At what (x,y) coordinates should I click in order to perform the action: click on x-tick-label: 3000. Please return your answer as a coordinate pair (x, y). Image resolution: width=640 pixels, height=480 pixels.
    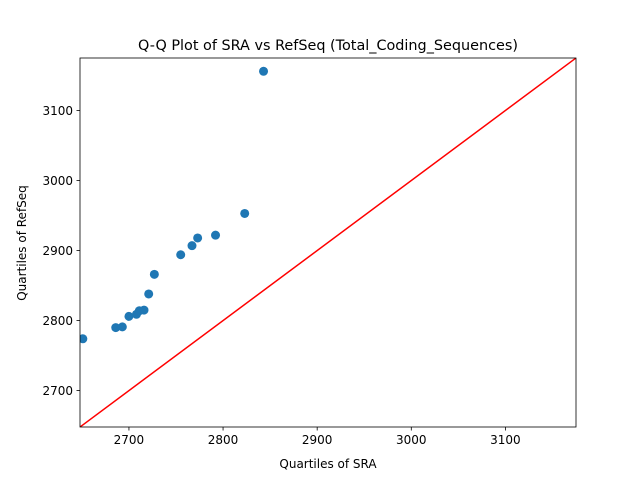
    Looking at the image, I should click on (411, 440).